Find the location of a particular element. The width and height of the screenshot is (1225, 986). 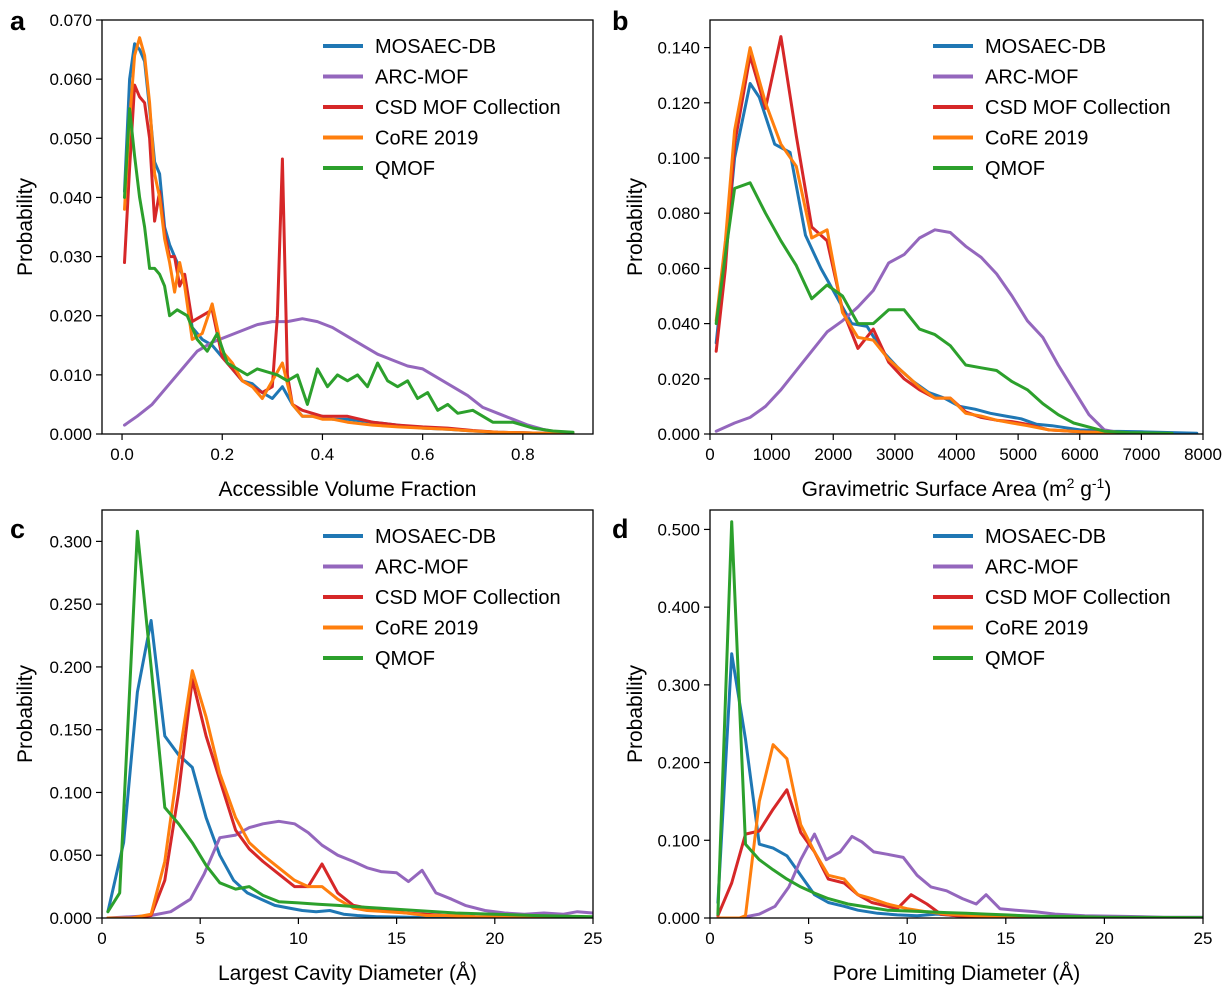

y-tick-label: 0.010 is located at coordinates (70, 375).